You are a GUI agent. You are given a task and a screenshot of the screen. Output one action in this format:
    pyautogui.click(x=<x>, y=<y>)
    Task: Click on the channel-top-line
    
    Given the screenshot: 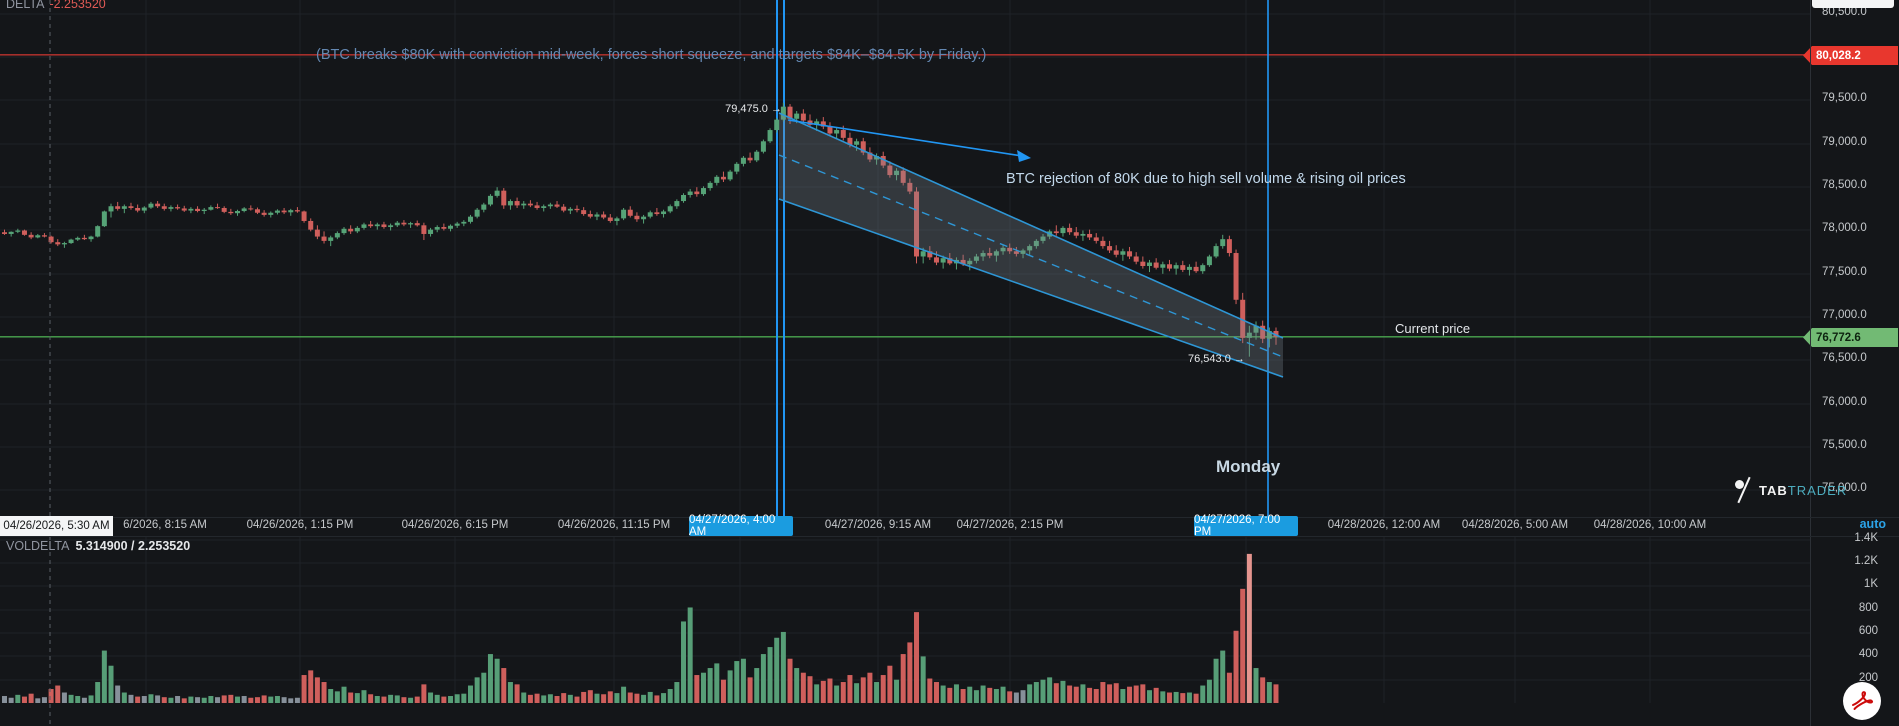 What is the action you would take?
    pyautogui.click(x=1031, y=225)
    